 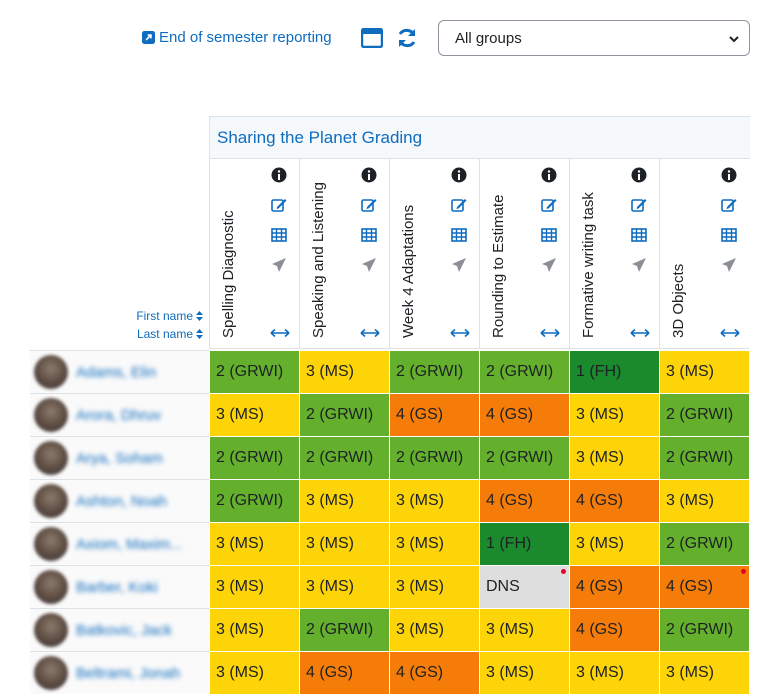 I want to click on student-name-cell: Arora, Dhruv, so click(x=119, y=414).